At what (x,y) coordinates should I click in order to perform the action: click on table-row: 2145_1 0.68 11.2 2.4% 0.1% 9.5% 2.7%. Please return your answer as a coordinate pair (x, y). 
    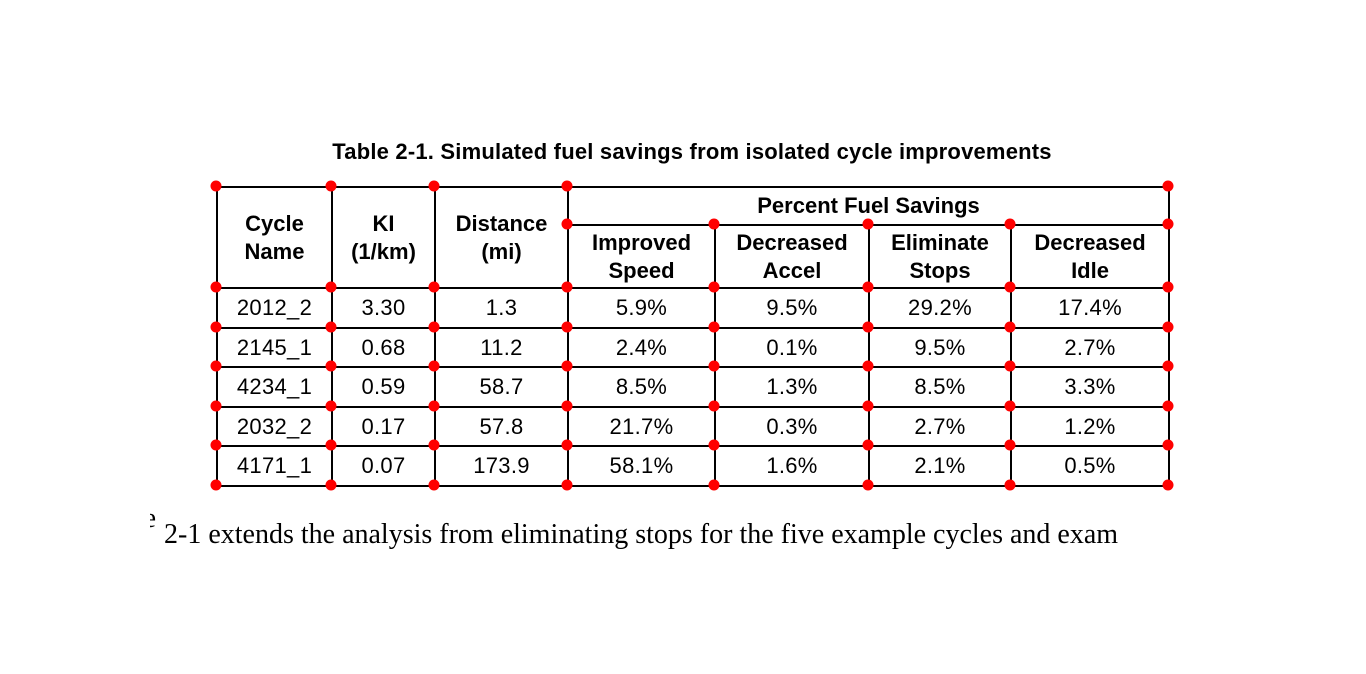
    Looking at the image, I should click on (693, 347).